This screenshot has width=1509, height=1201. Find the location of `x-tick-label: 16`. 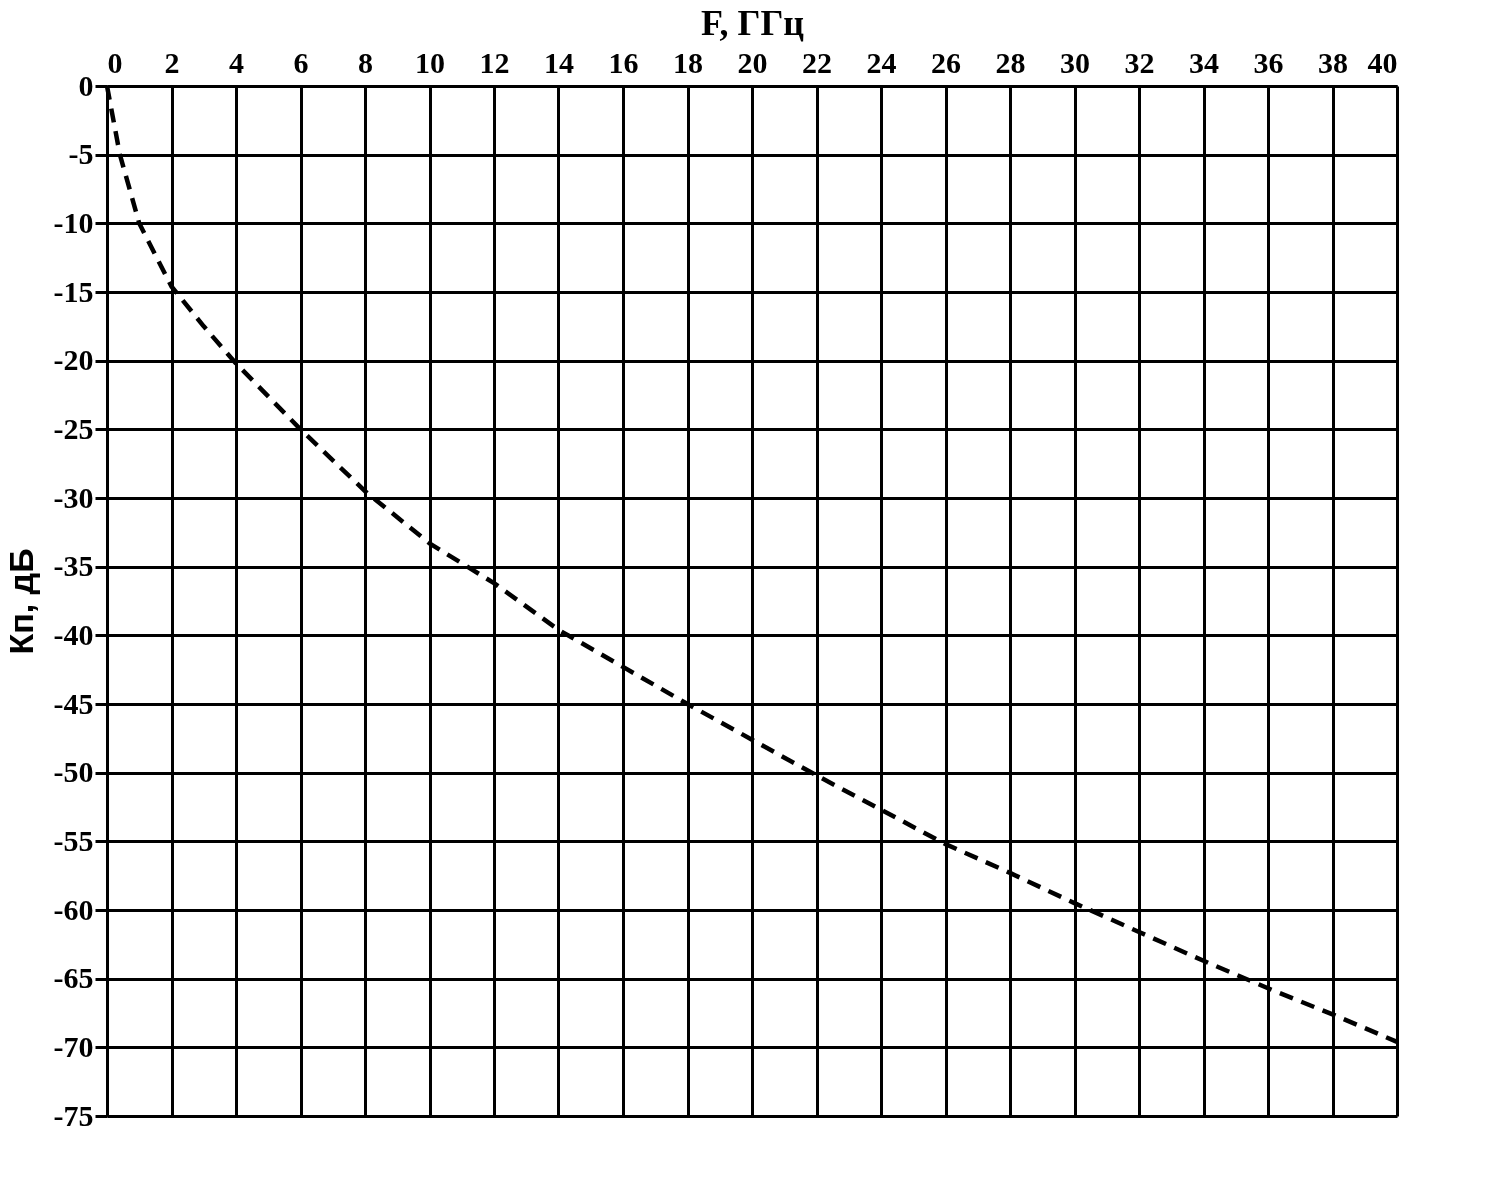

x-tick-label: 16 is located at coordinates (623, 62).